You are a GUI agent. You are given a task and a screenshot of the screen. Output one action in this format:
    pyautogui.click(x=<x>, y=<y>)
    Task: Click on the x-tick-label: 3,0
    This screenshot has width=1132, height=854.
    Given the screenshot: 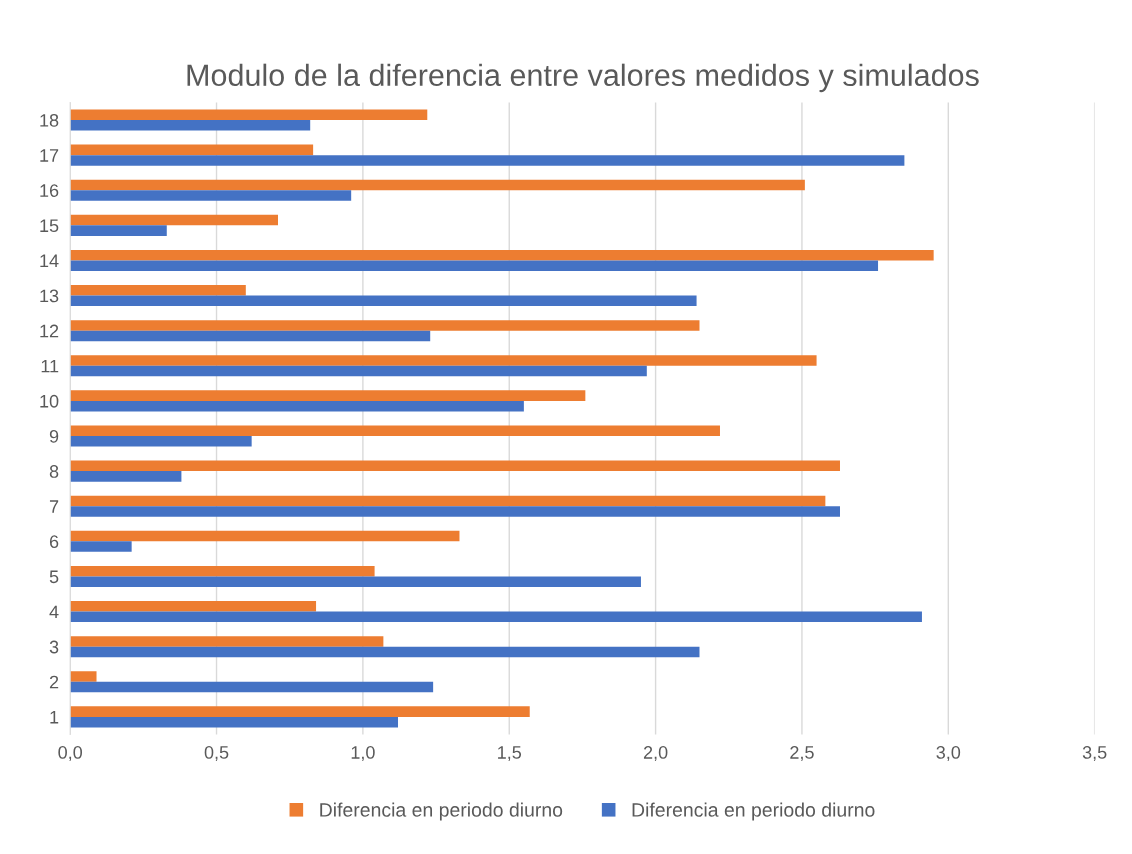 What is the action you would take?
    pyautogui.click(x=948, y=753)
    